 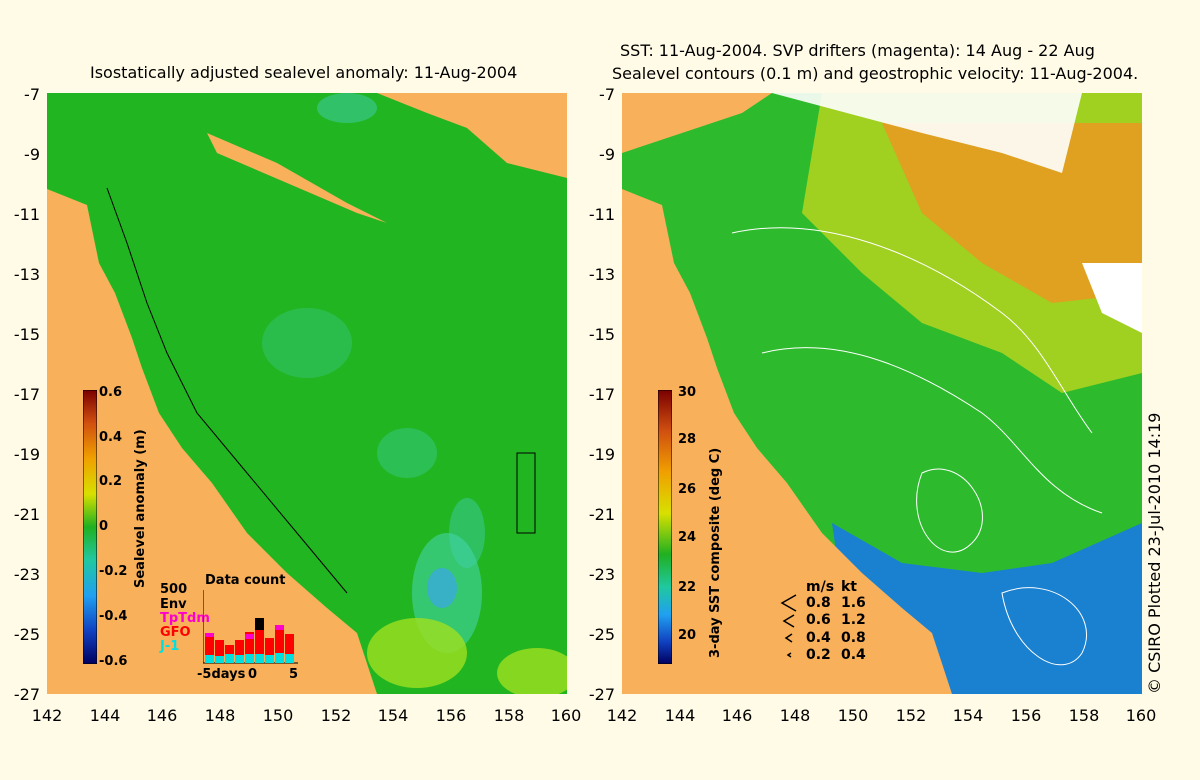 I want to click on left-lat-tick-label: -15, so click(x=26, y=334).